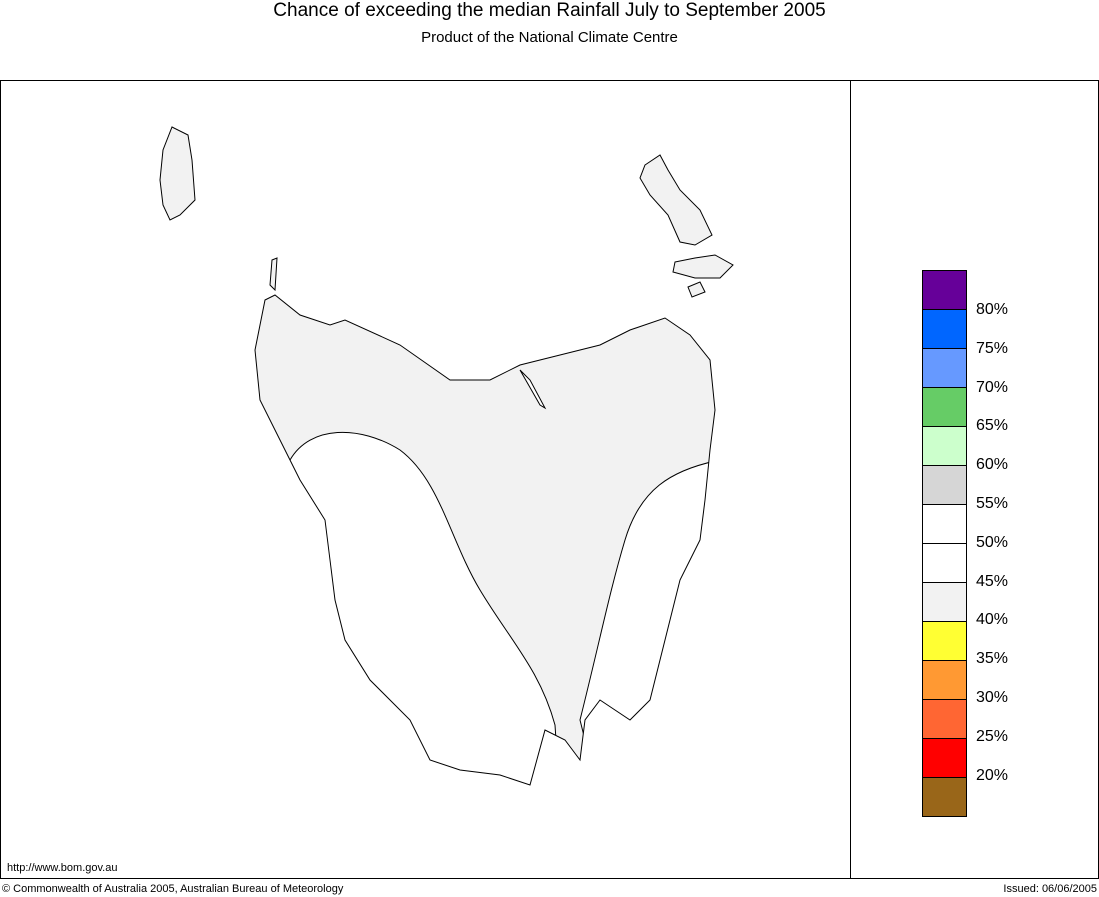 Image resolution: width=1099 pixels, height=897 pixels. I want to click on clarke-island, so click(696, 289).